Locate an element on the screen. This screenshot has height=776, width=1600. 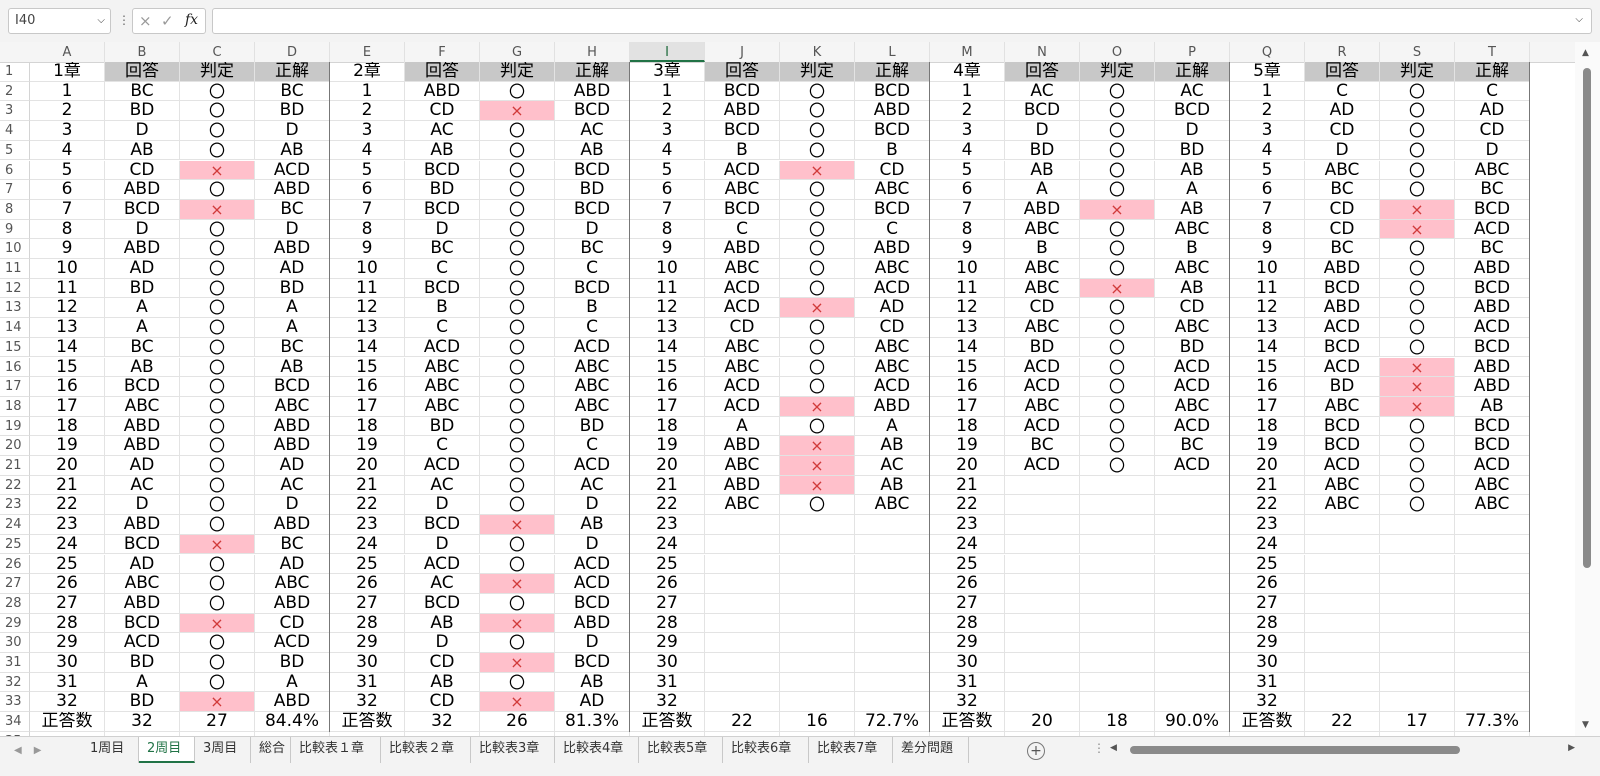
question-number: 5 is located at coordinates (967, 170).